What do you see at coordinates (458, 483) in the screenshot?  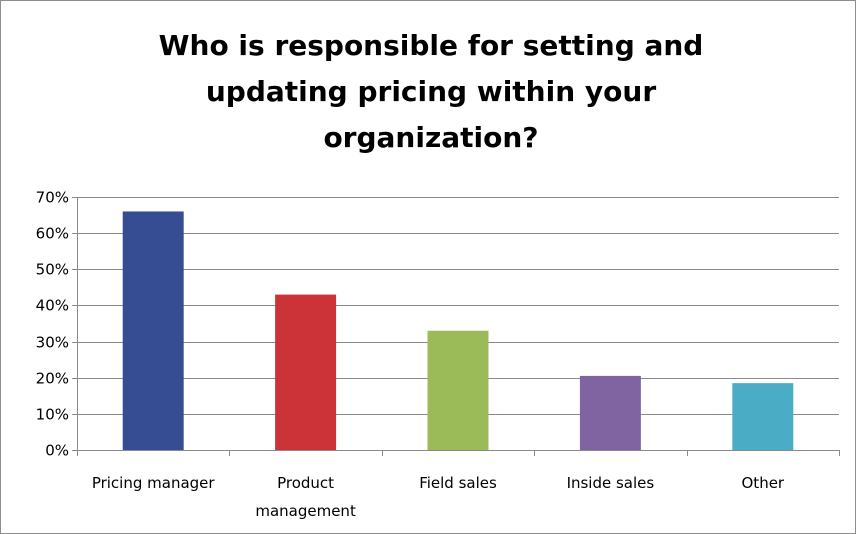 I see `x-category-label: Field sales` at bounding box center [458, 483].